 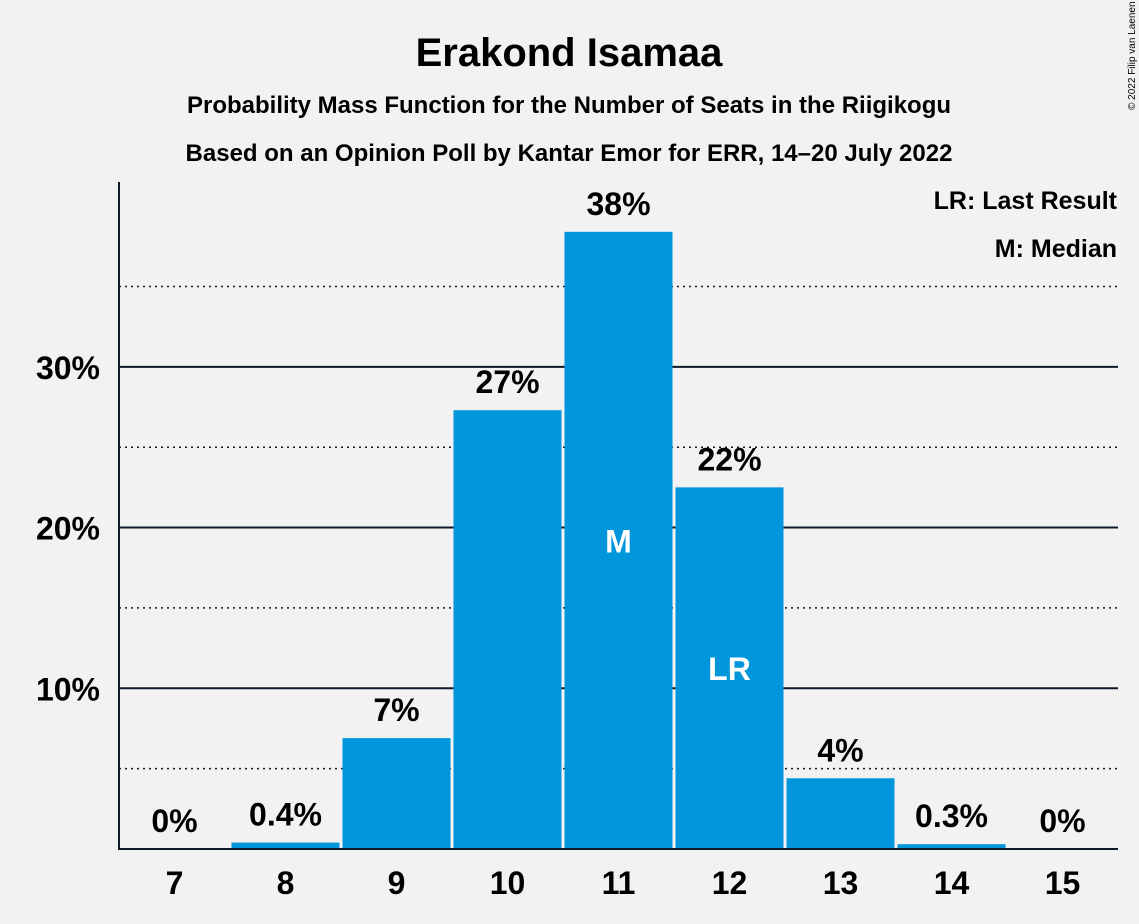 I want to click on x-tick-label-10: 10, so click(x=508, y=883).